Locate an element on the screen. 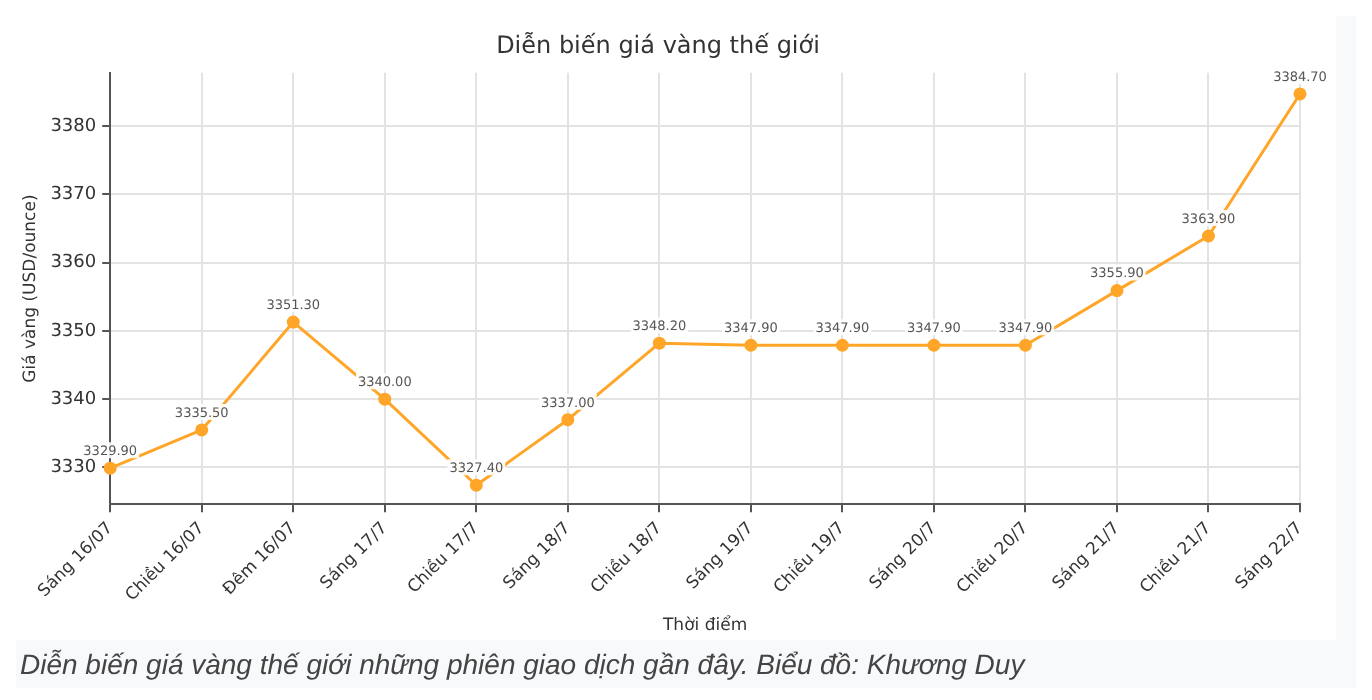 Image resolution: width=1372 pixels, height=700 pixels. y-tick-label: 3350 is located at coordinates (73, 331).